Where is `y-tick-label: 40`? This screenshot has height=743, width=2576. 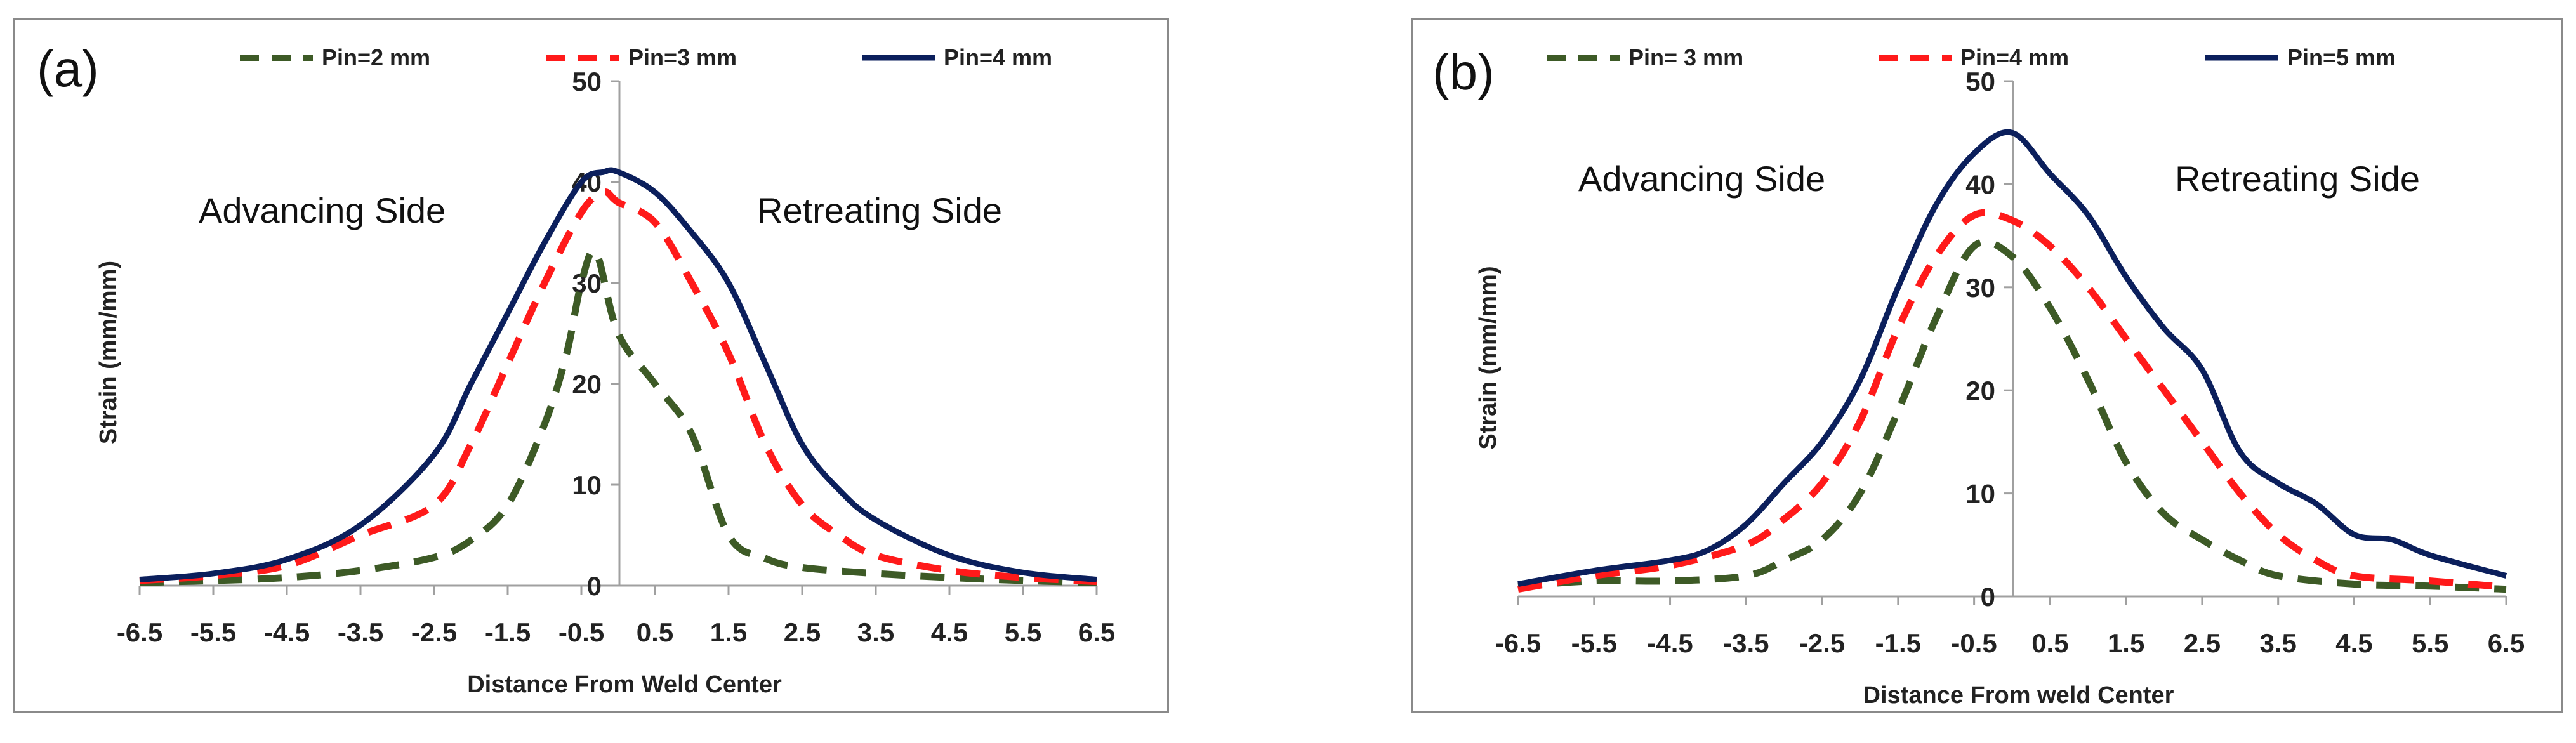 y-tick-label: 40 is located at coordinates (1980, 184).